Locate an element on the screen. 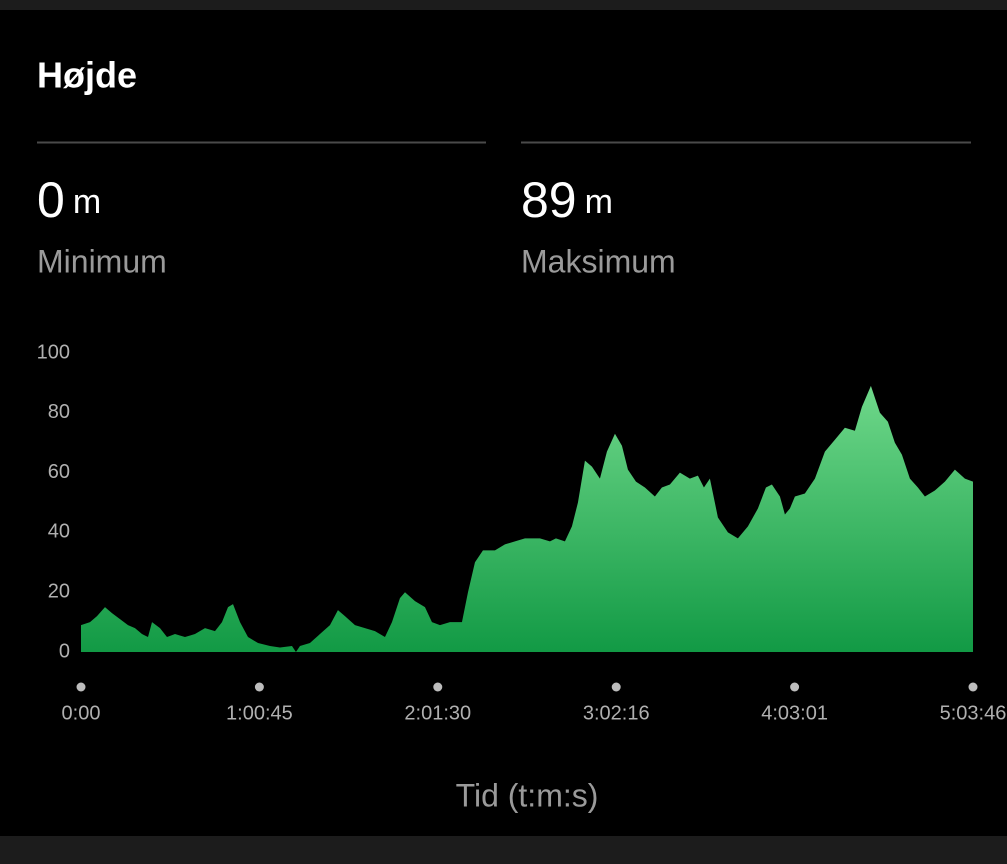 The width and height of the screenshot is (1007, 864). x-tick-label: 2:01:30 is located at coordinates (437, 713).